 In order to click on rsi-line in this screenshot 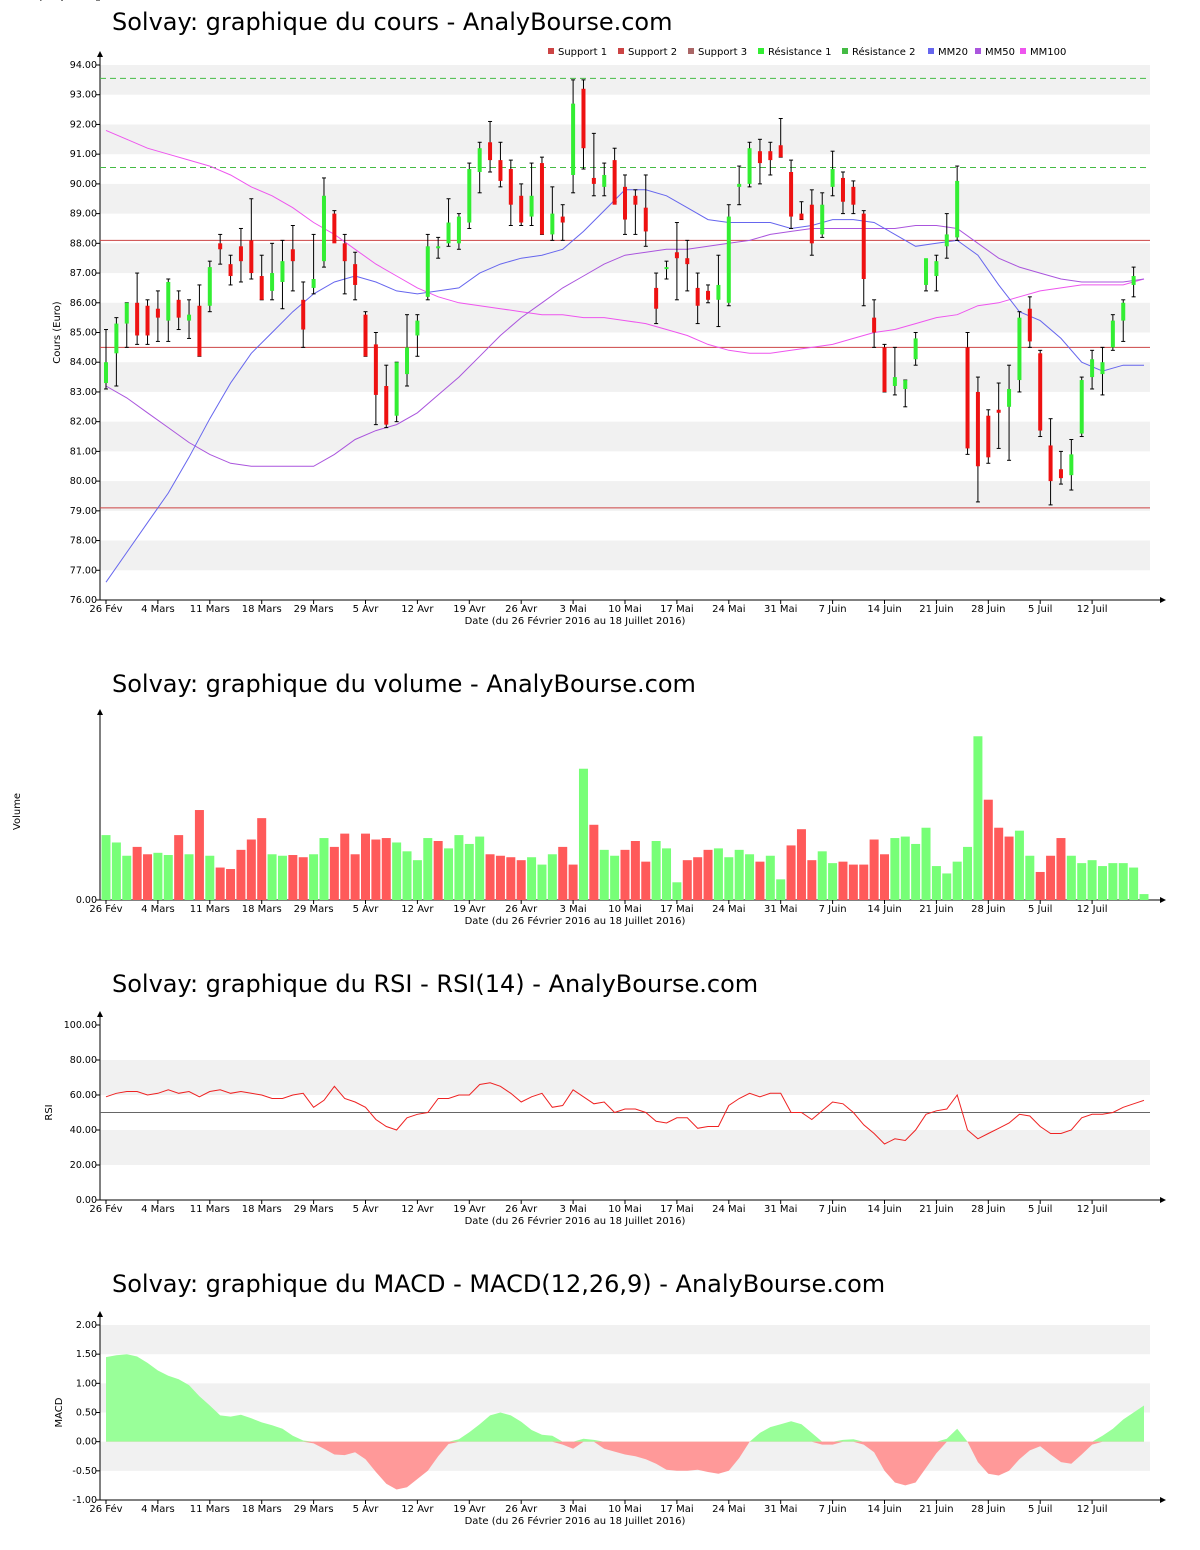, I will do `click(625, 1113)`.